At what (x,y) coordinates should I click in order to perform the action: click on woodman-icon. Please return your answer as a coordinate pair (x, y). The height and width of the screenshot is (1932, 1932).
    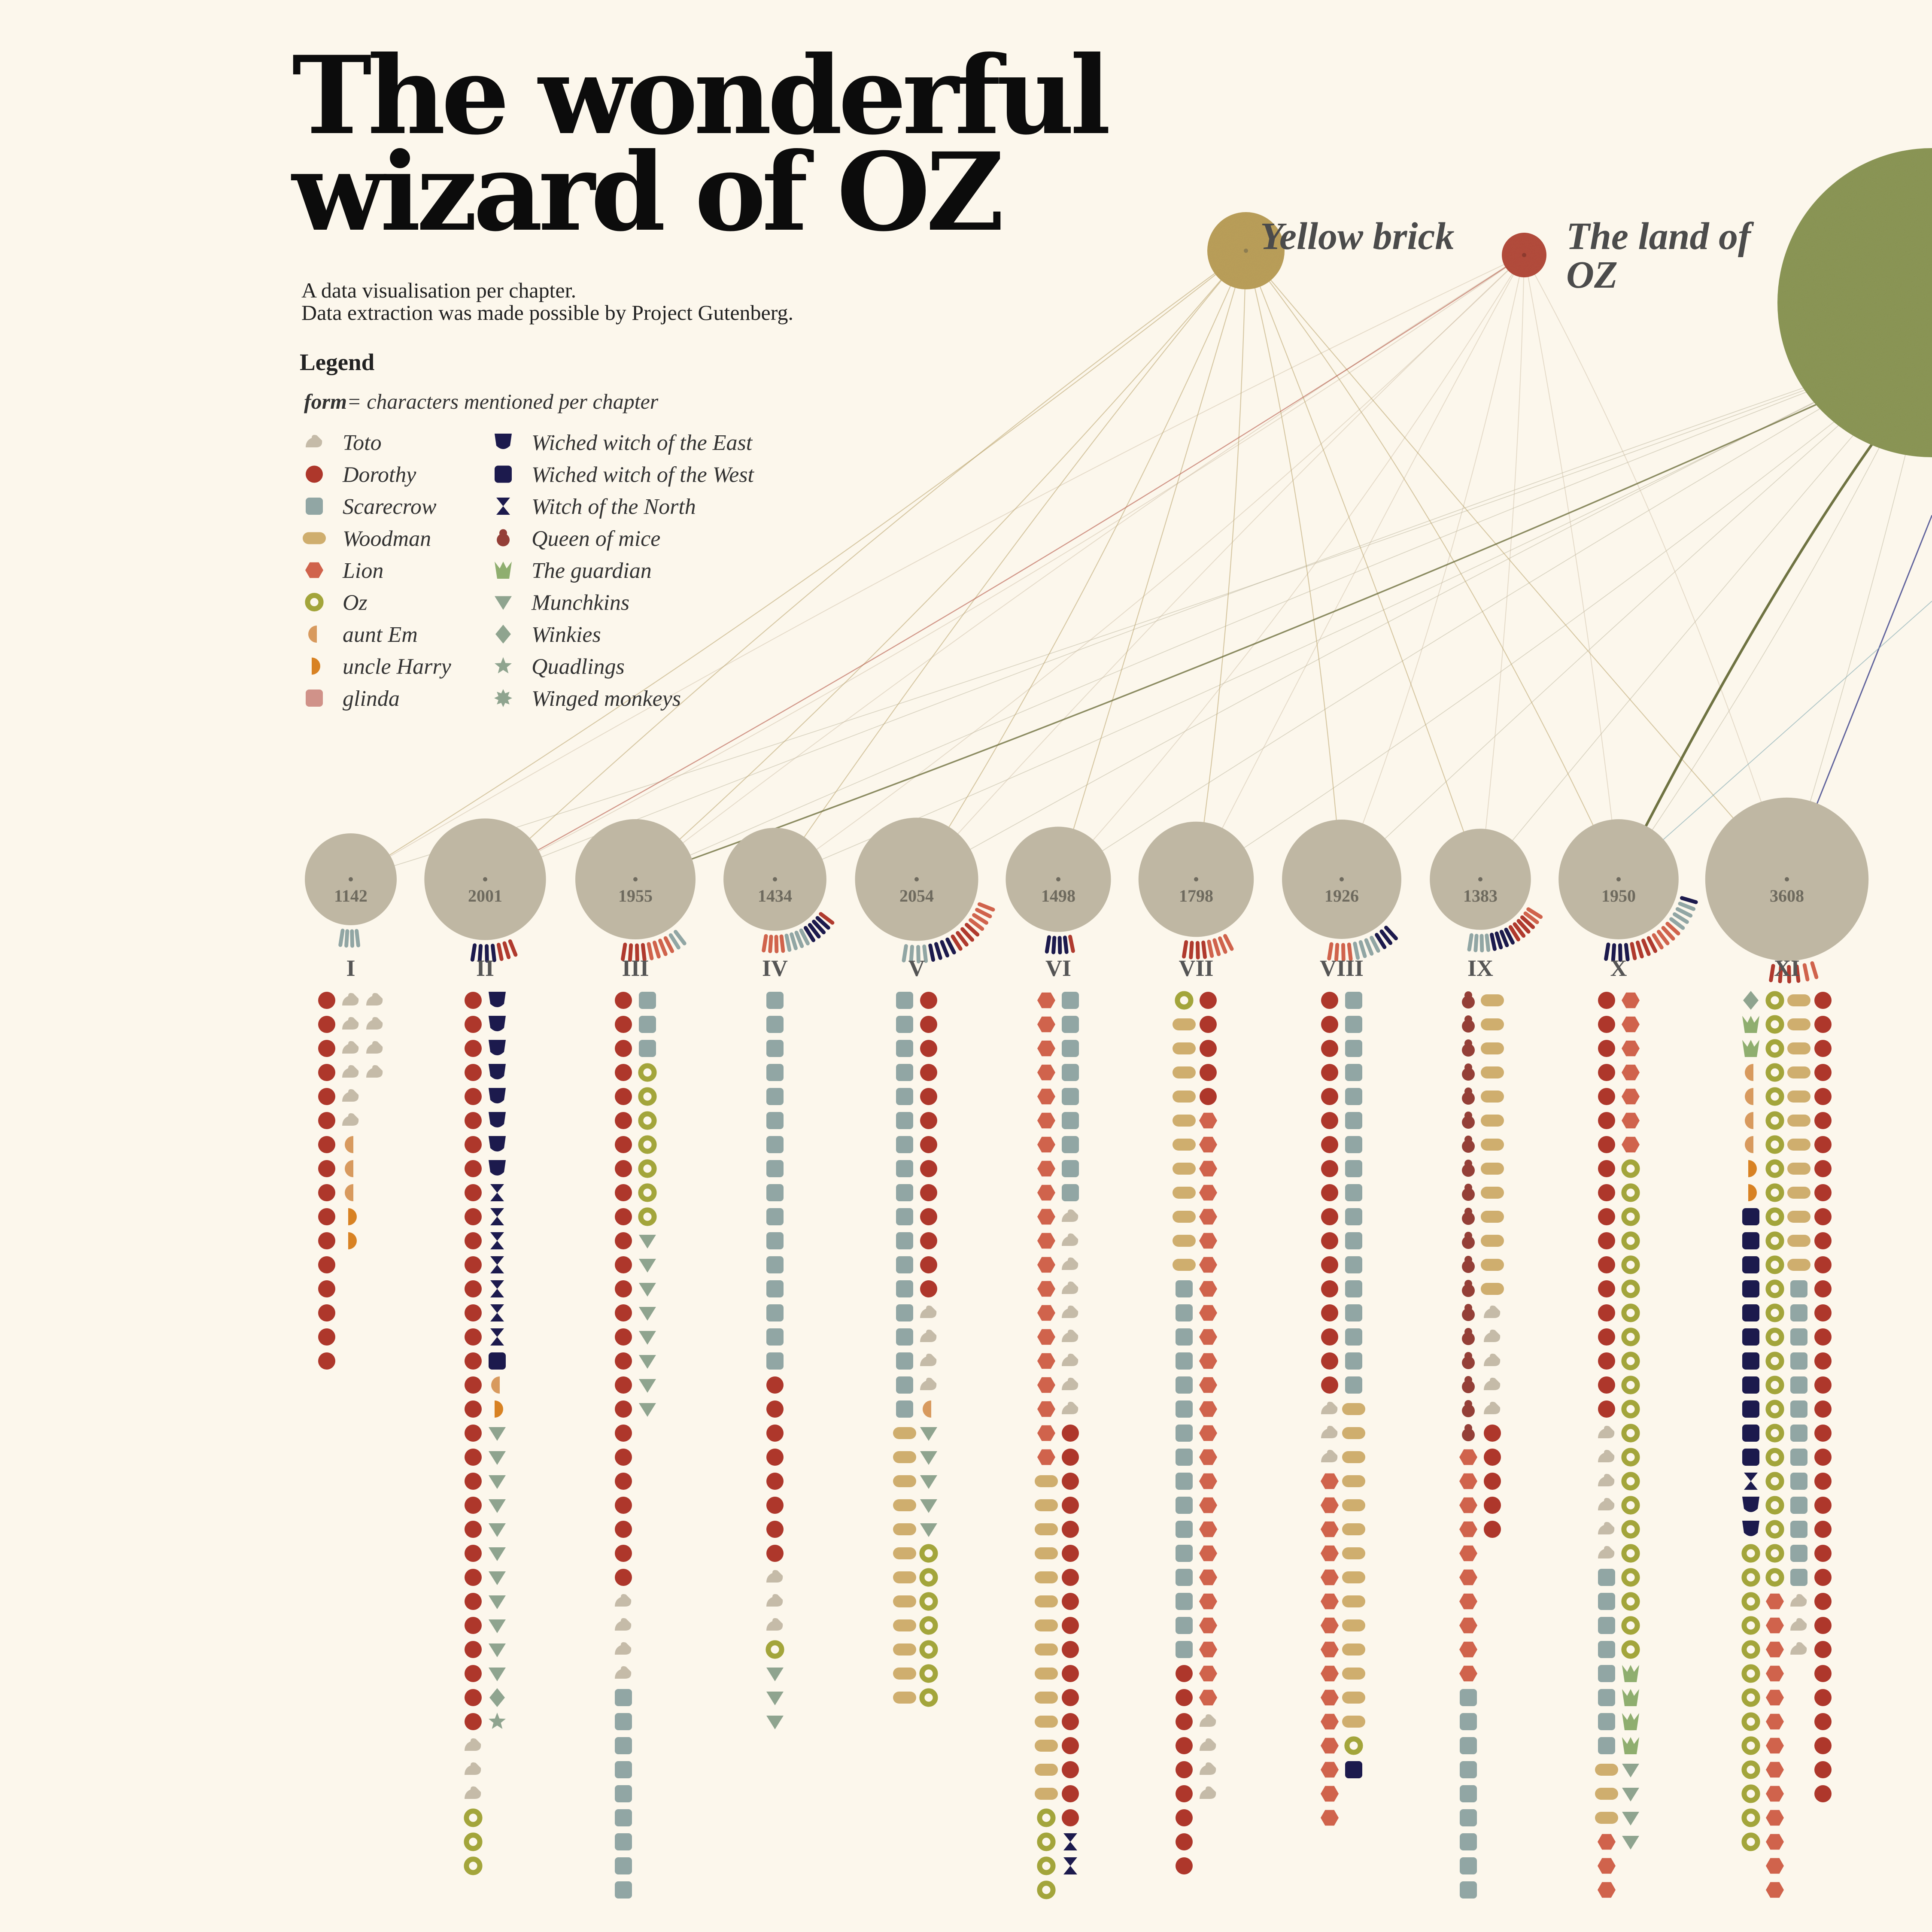
    Looking at the image, I should click on (314, 538).